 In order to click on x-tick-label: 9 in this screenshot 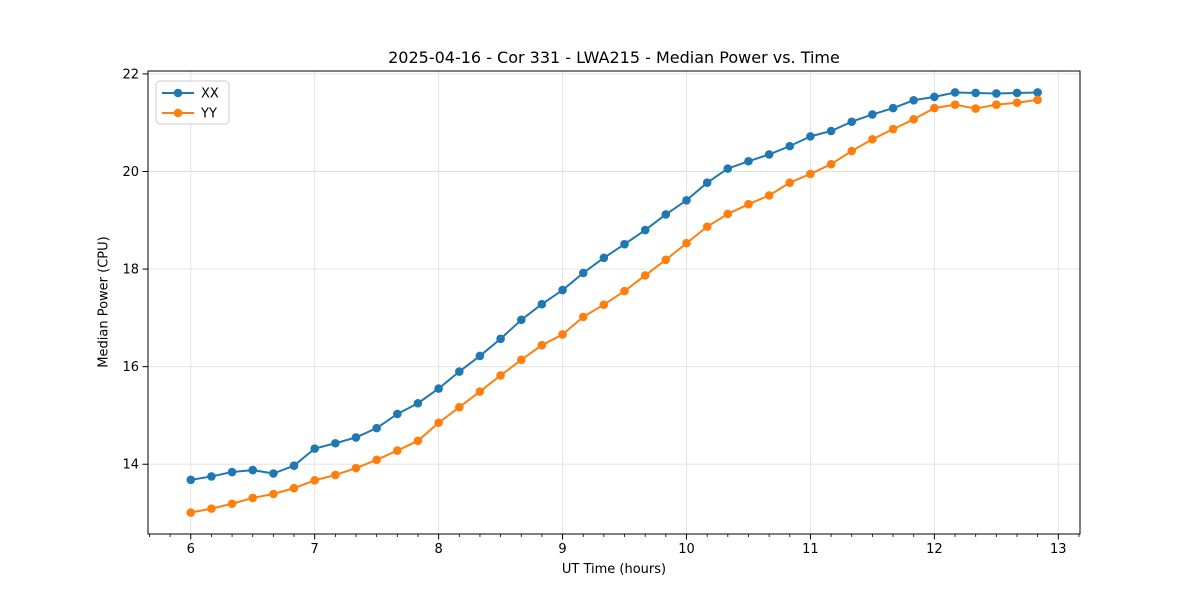, I will do `click(562, 549)`.